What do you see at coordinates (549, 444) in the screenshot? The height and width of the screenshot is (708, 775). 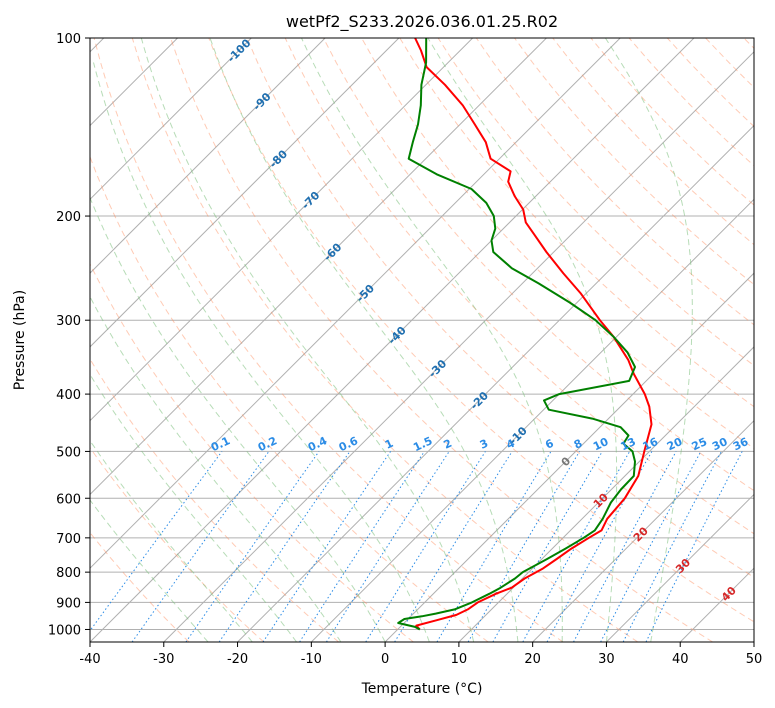 I see `mixing-ratio-label: 6` at bounding box center [549, 444].